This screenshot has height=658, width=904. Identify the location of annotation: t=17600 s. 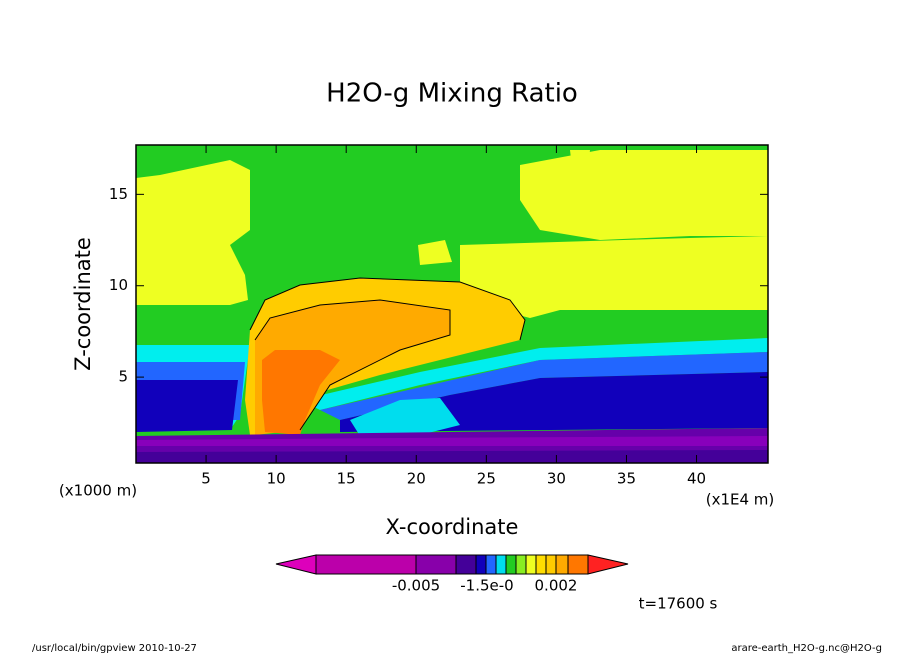
(678, 604).